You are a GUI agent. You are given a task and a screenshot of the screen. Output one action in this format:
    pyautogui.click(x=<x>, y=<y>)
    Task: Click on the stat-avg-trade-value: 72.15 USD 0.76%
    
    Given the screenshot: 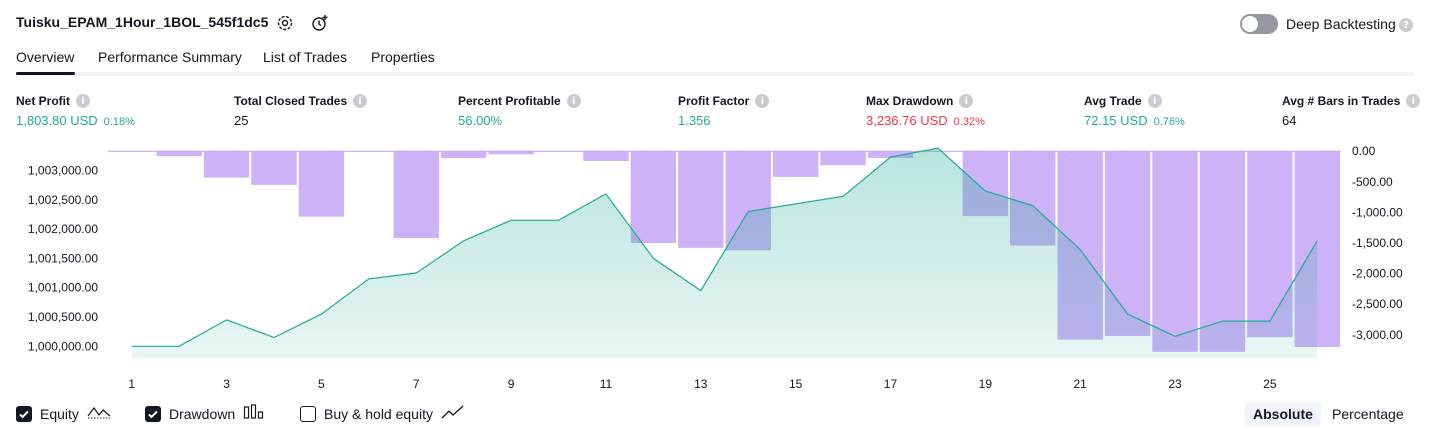 What is the action you would take?
    pyautogui.click(x=1134, y=120)
    